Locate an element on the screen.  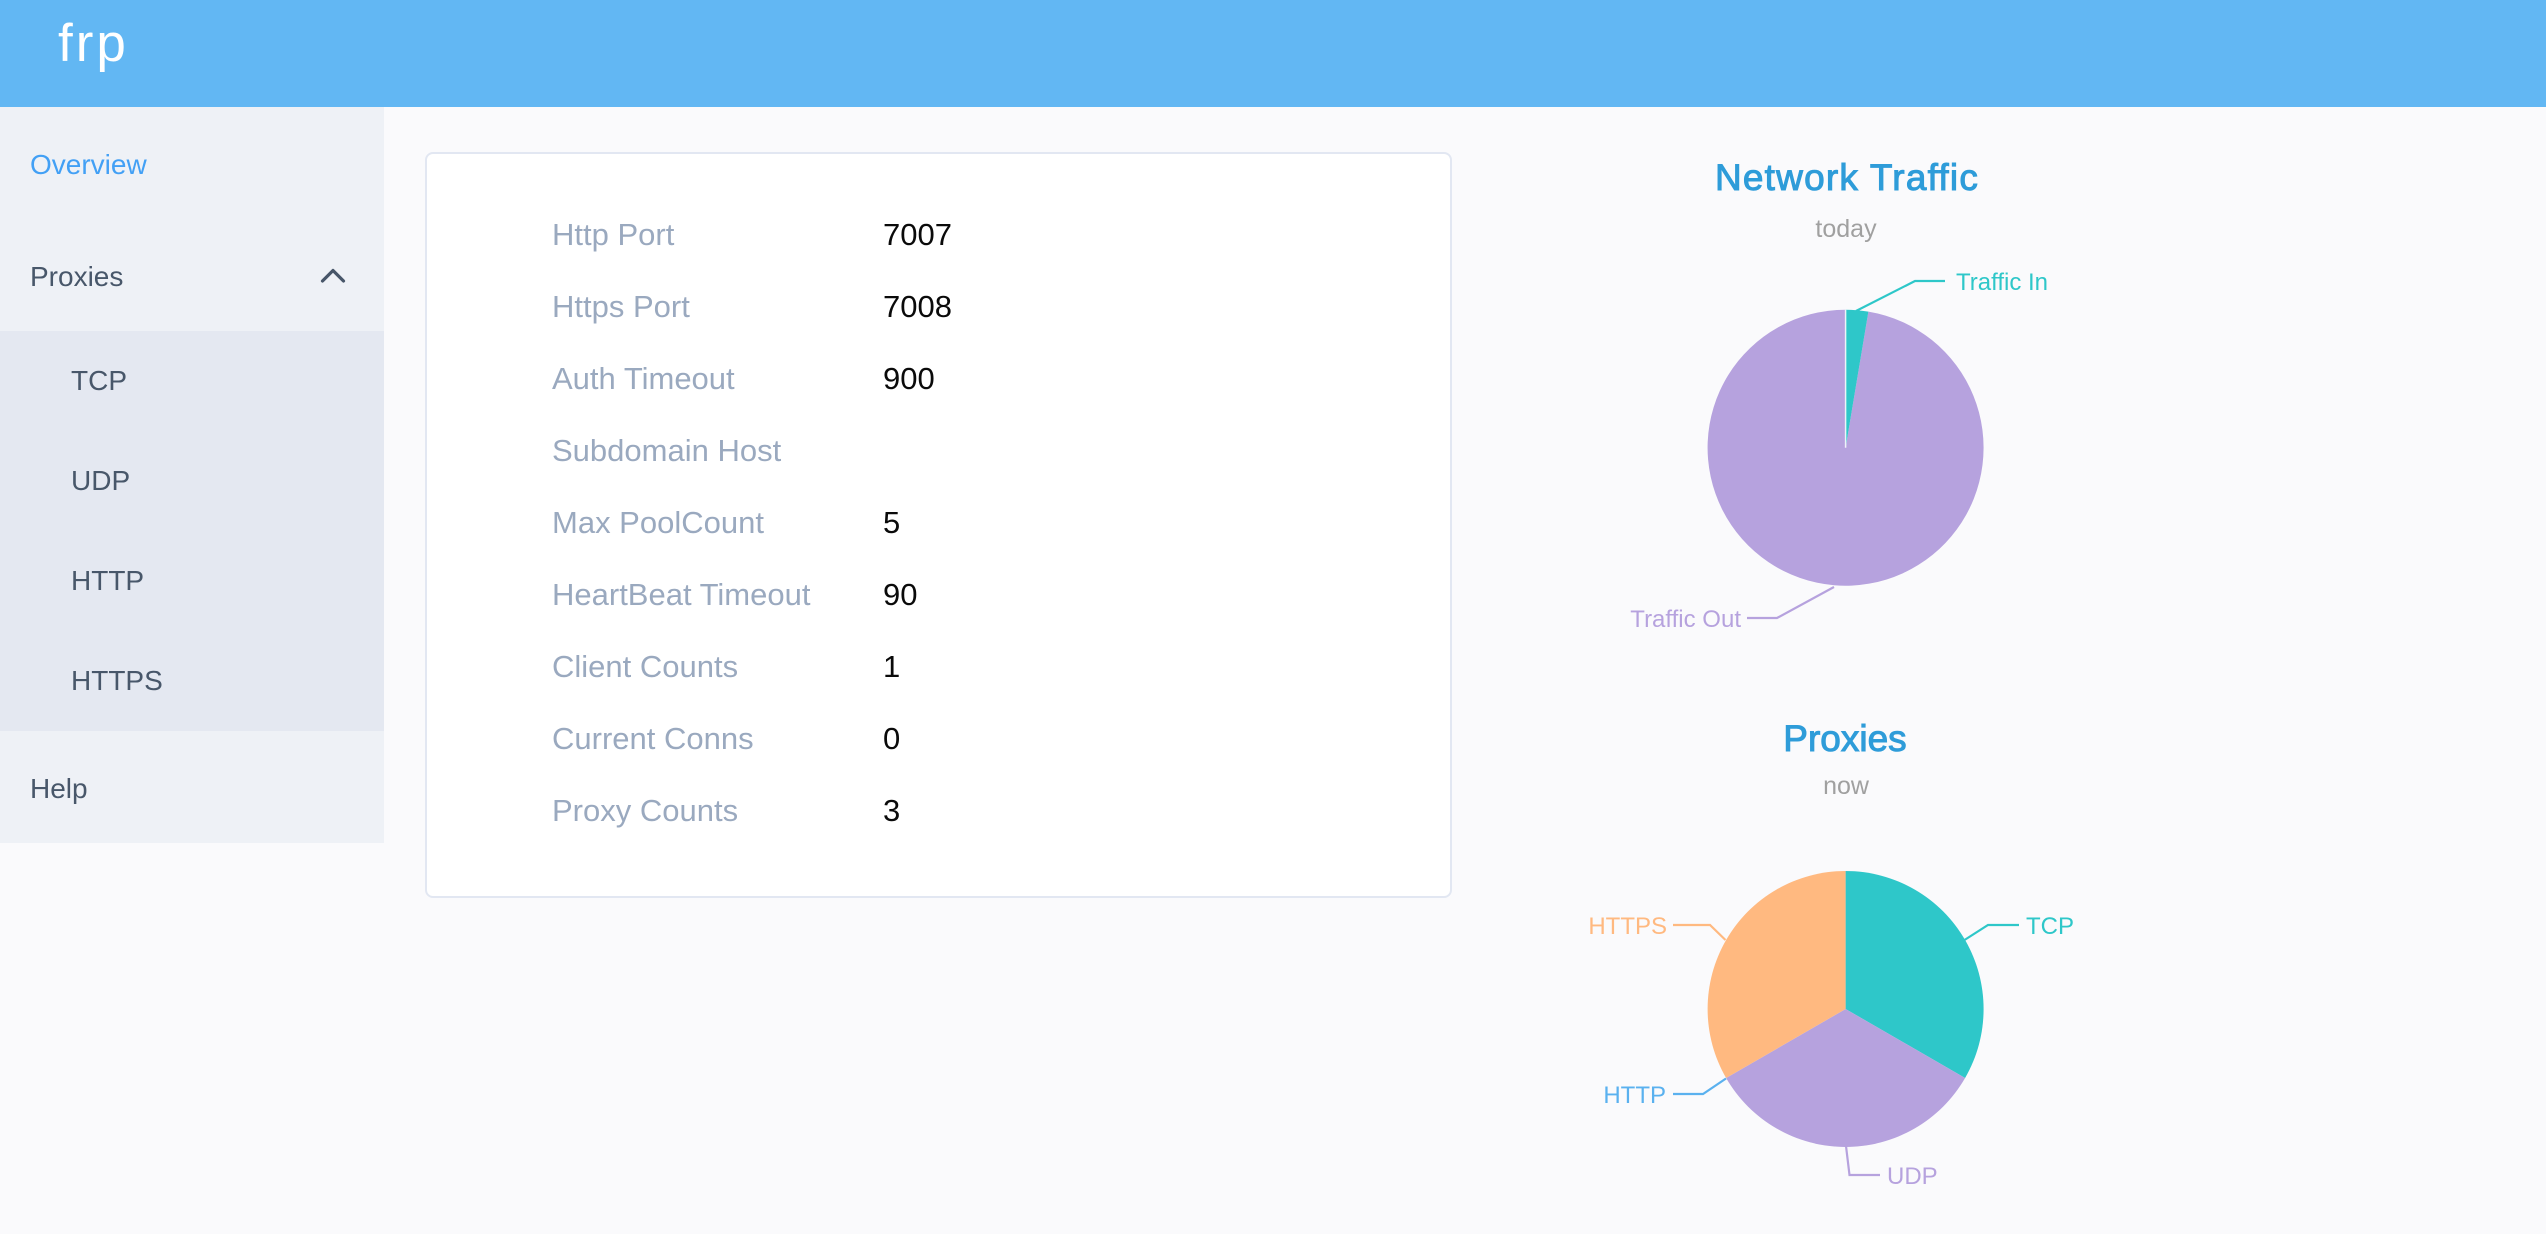
svg-text: Traffic Out is located at coordinates (1685, 619).